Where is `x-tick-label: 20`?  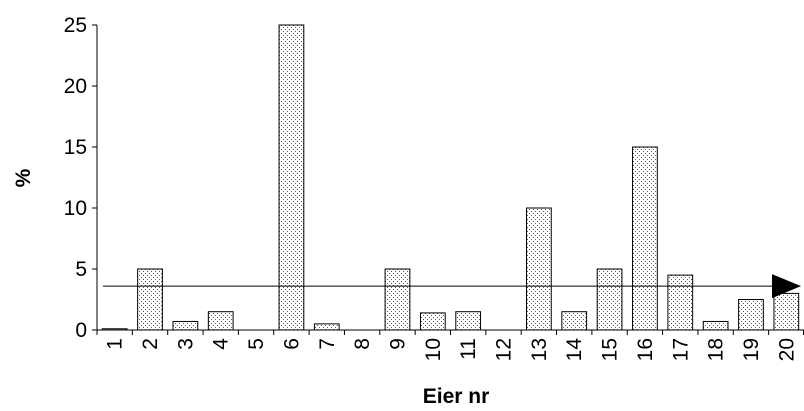
x-tick-label: 20 is located at coordinates (786, 349).